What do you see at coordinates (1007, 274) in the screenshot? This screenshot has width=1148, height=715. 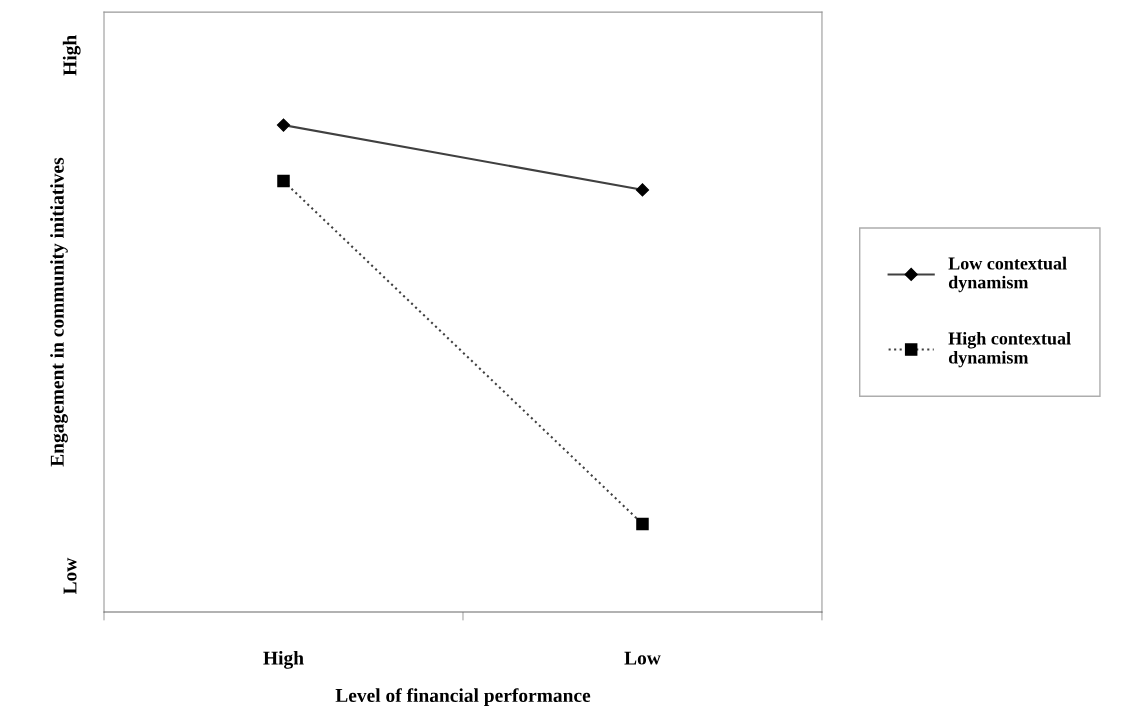 I see `legend-label: Low contextual dynamism` at bounding box center [1007, 274].